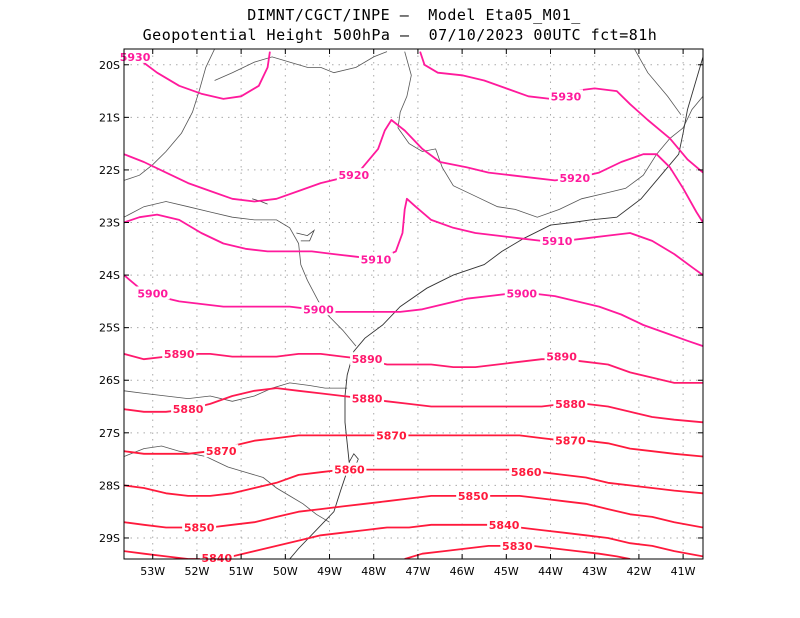 This screenshot has height=618, width=800. I want to click on lon-tick-label: 53W, so click(152, 571).